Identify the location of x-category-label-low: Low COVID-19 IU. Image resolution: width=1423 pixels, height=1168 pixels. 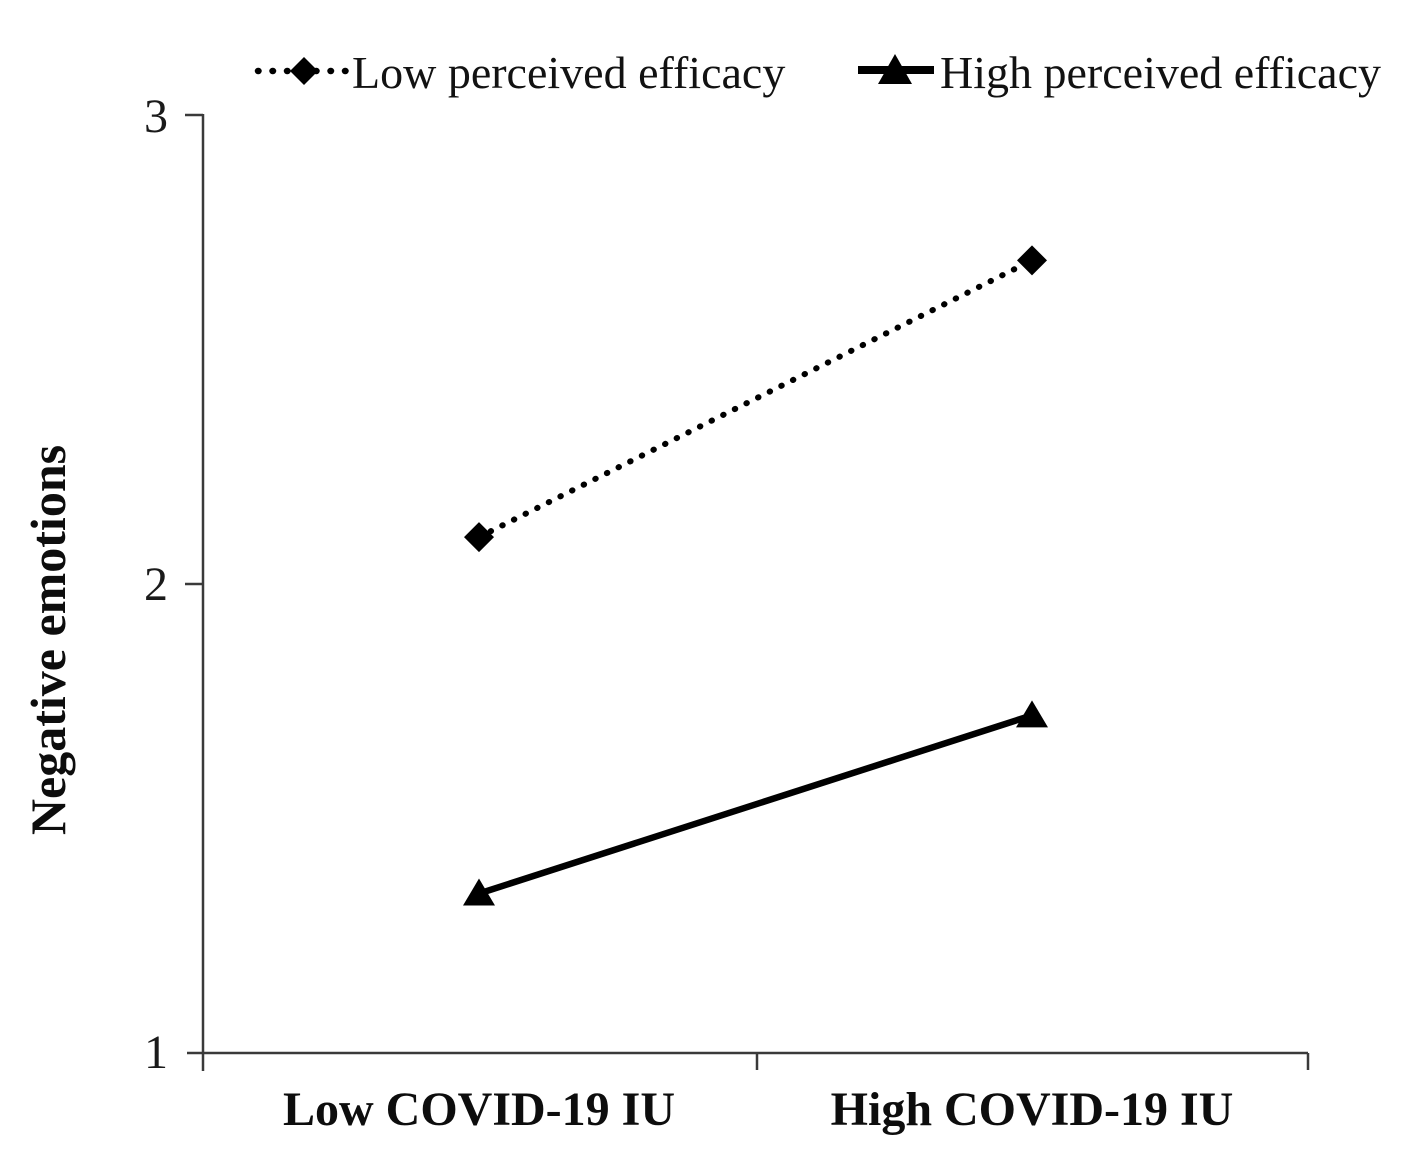
(479, 1109).